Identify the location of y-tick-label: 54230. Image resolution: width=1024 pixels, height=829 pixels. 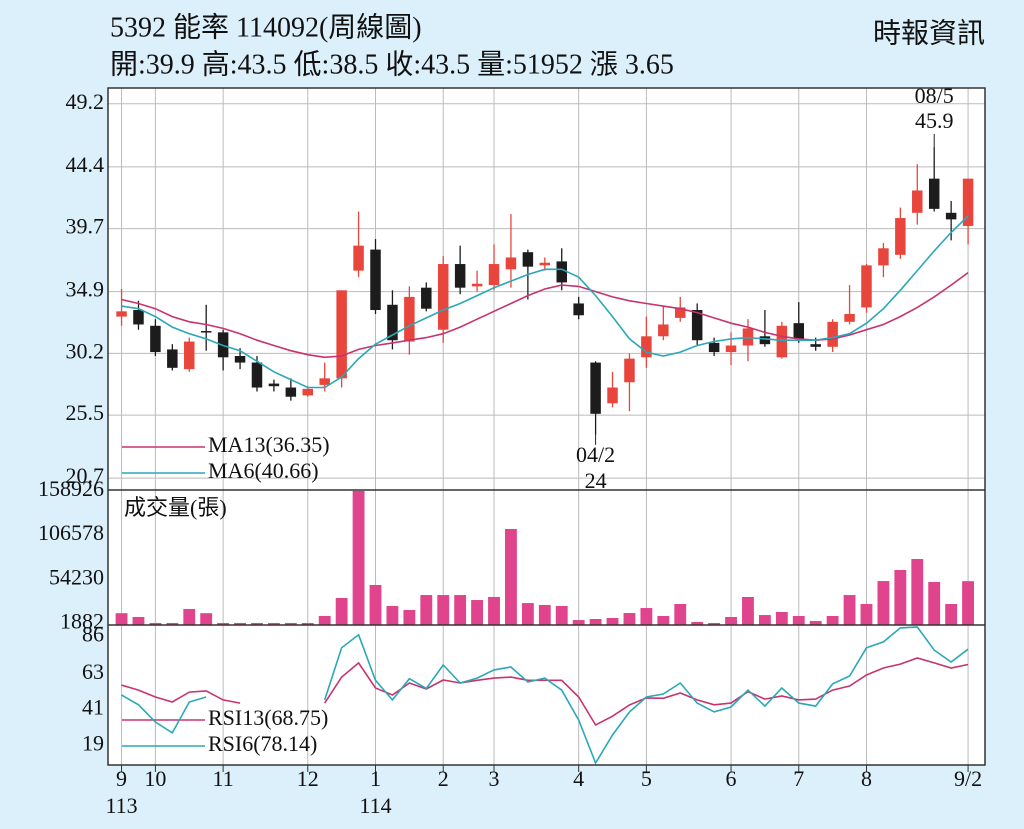
(76, 576).